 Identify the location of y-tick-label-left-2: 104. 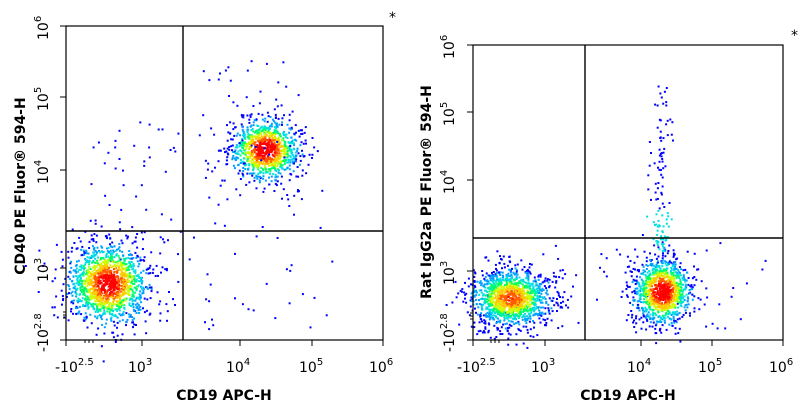
(42, 172).